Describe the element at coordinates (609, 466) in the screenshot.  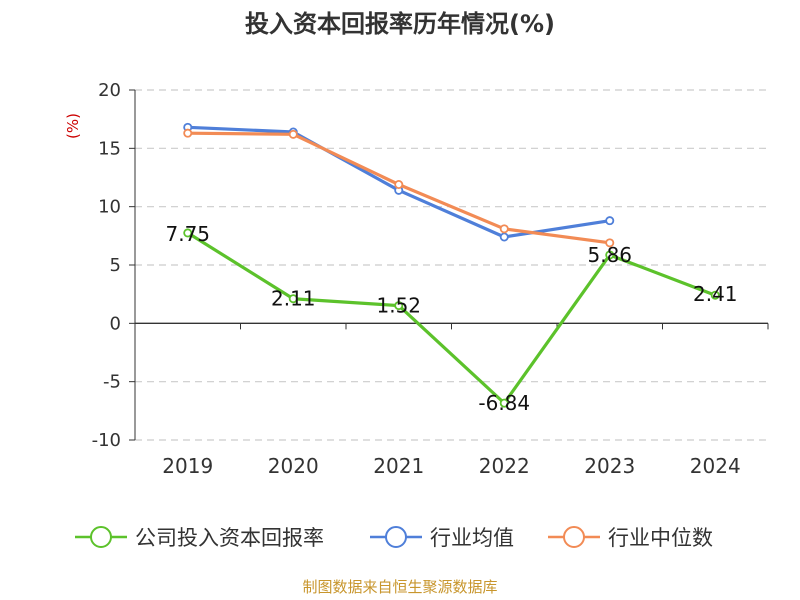
I see `x-tick-label: 2023` at that location.